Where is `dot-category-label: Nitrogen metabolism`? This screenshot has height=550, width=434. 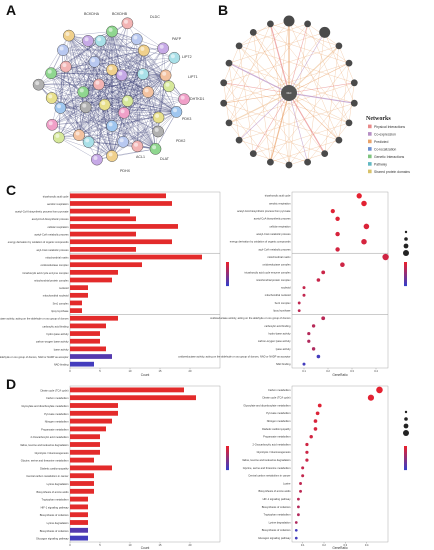
dot-category-label: Nitrogen metabolism is located at coordinates (279, 421).